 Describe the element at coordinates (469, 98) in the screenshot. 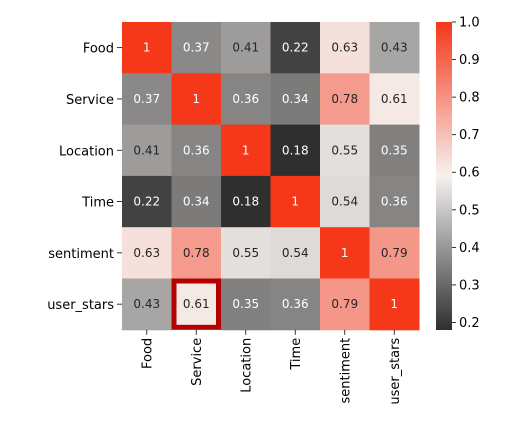

I see `colorbar-tick-label: 0.8` at that location.